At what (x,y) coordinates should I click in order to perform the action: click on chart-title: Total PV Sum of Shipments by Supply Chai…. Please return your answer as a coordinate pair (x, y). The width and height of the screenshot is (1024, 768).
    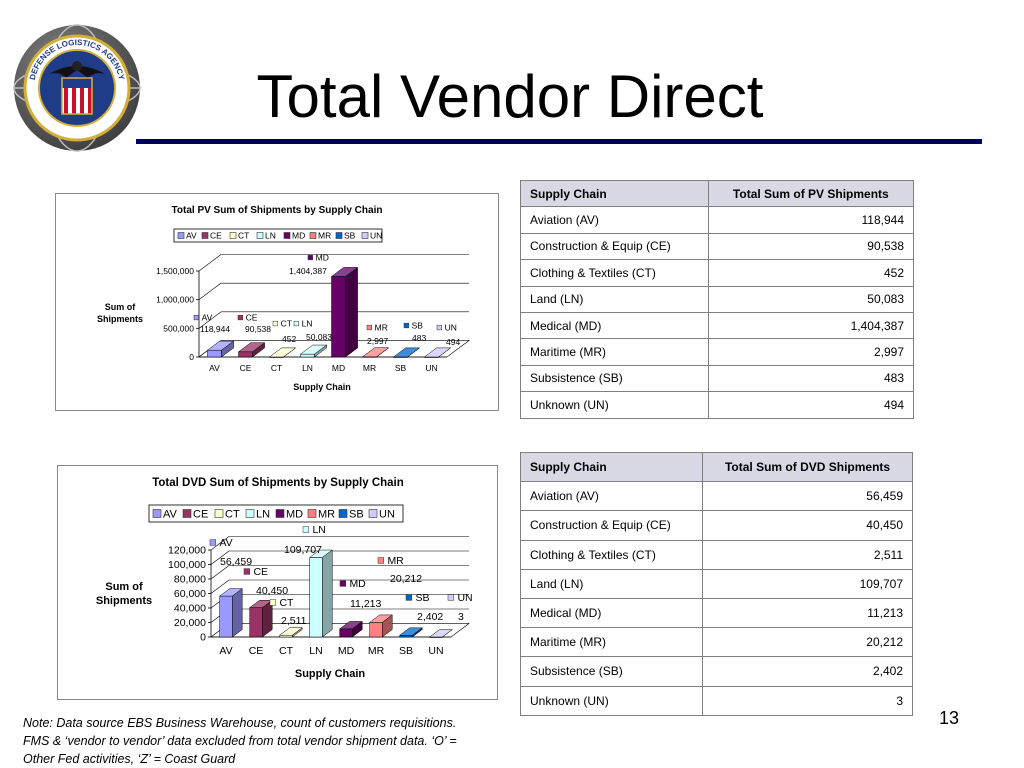
    Looking at the image, I should click on (277, 210).